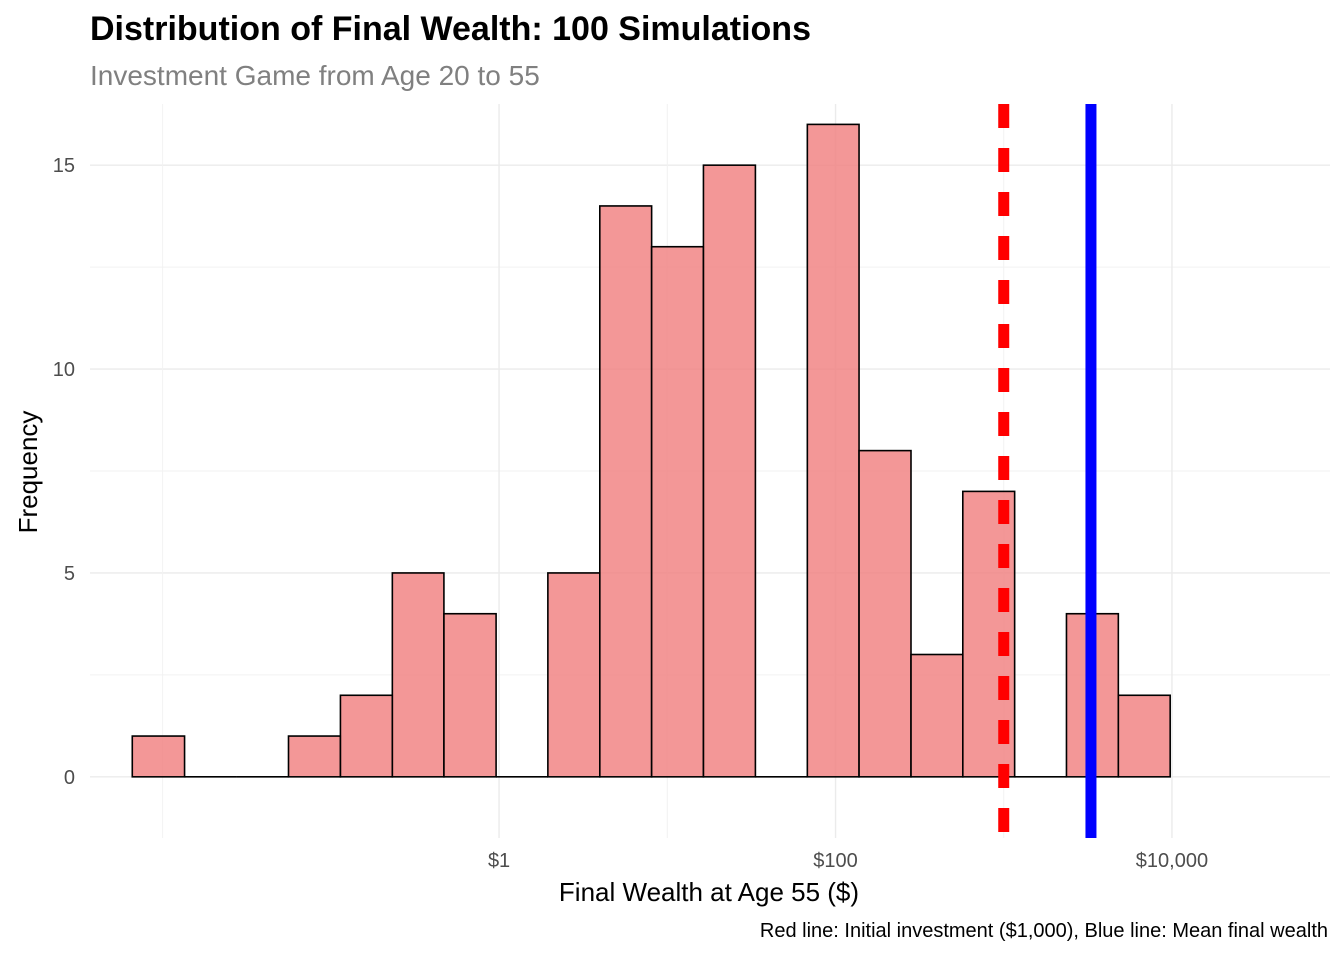 The height and width of the screenshot is (960, 1344). What do you see at coordinates (64, 370) in the screenshot?
I see `y-tick-label: 10` at bounding box center [64, 370].